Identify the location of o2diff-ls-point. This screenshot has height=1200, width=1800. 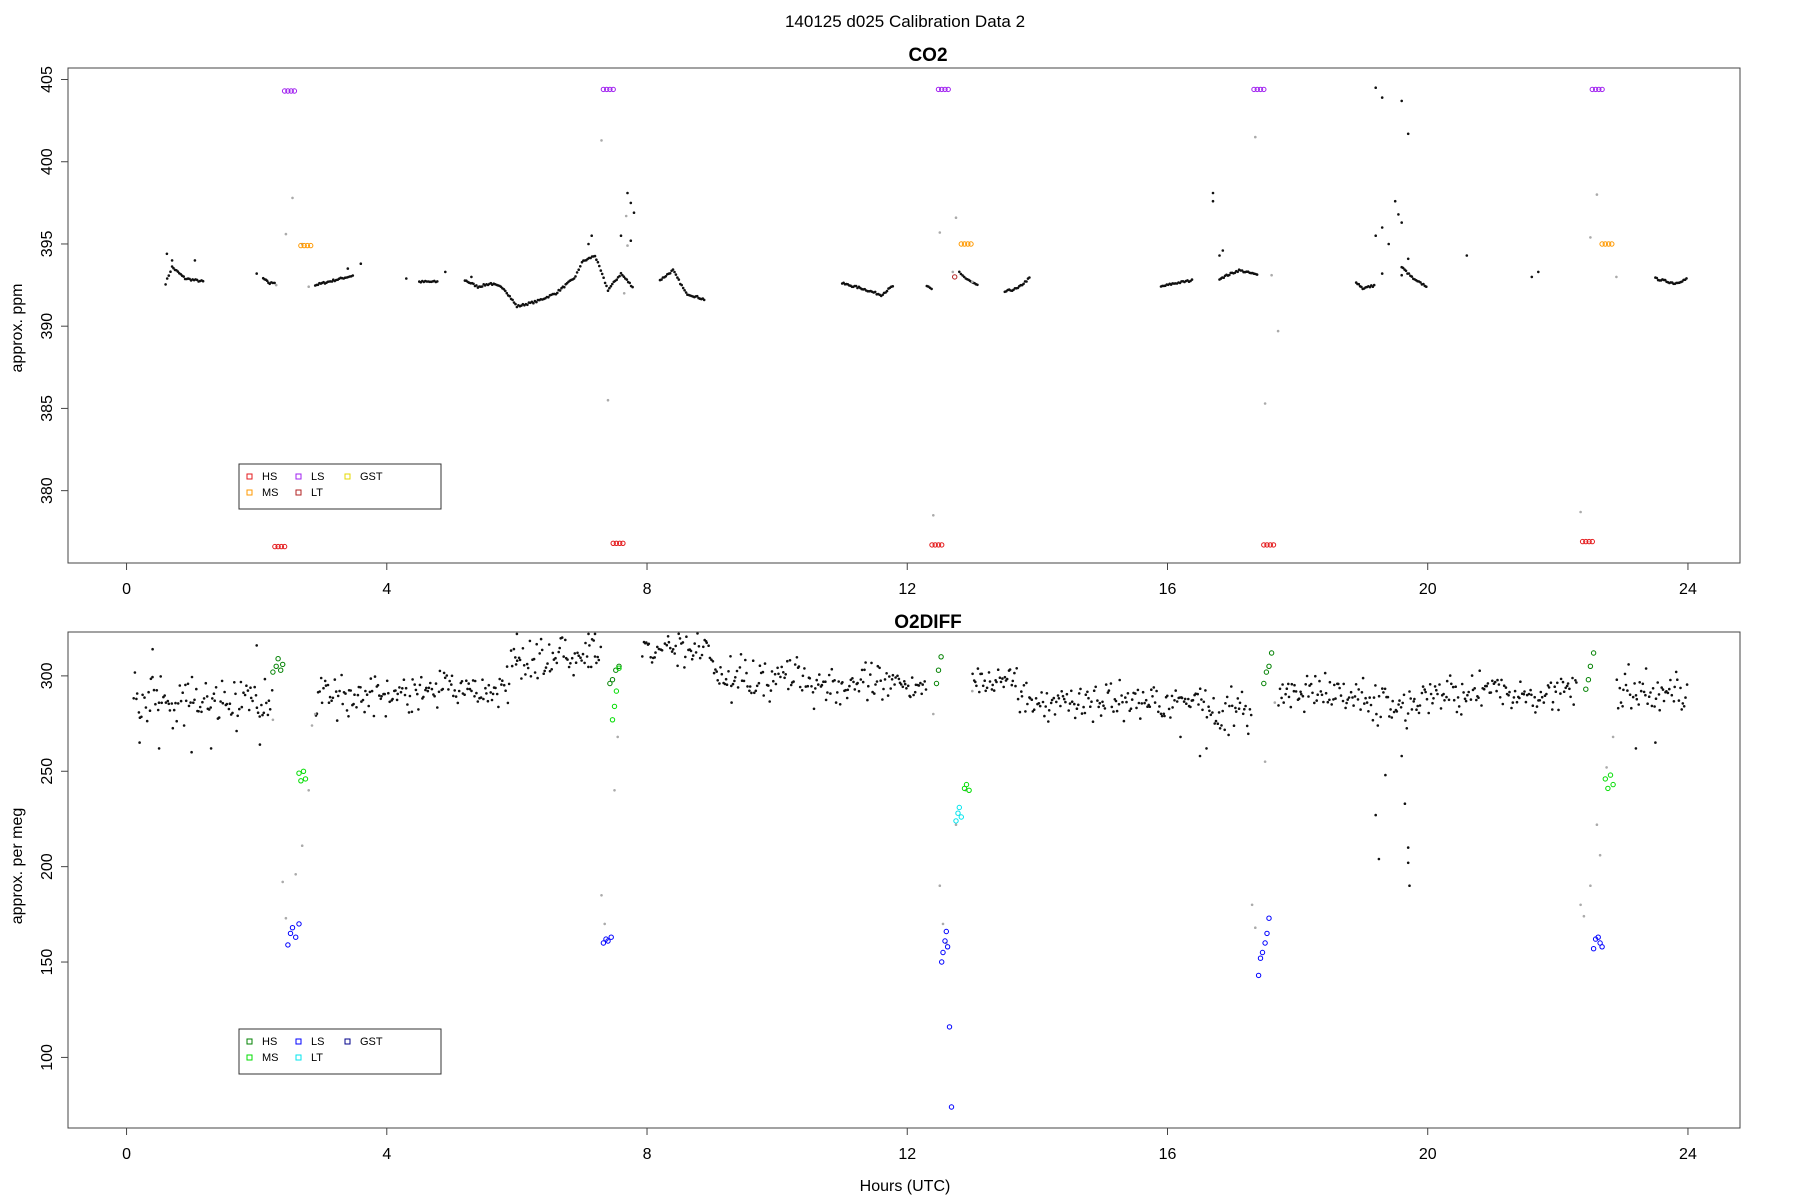
(611, 937).